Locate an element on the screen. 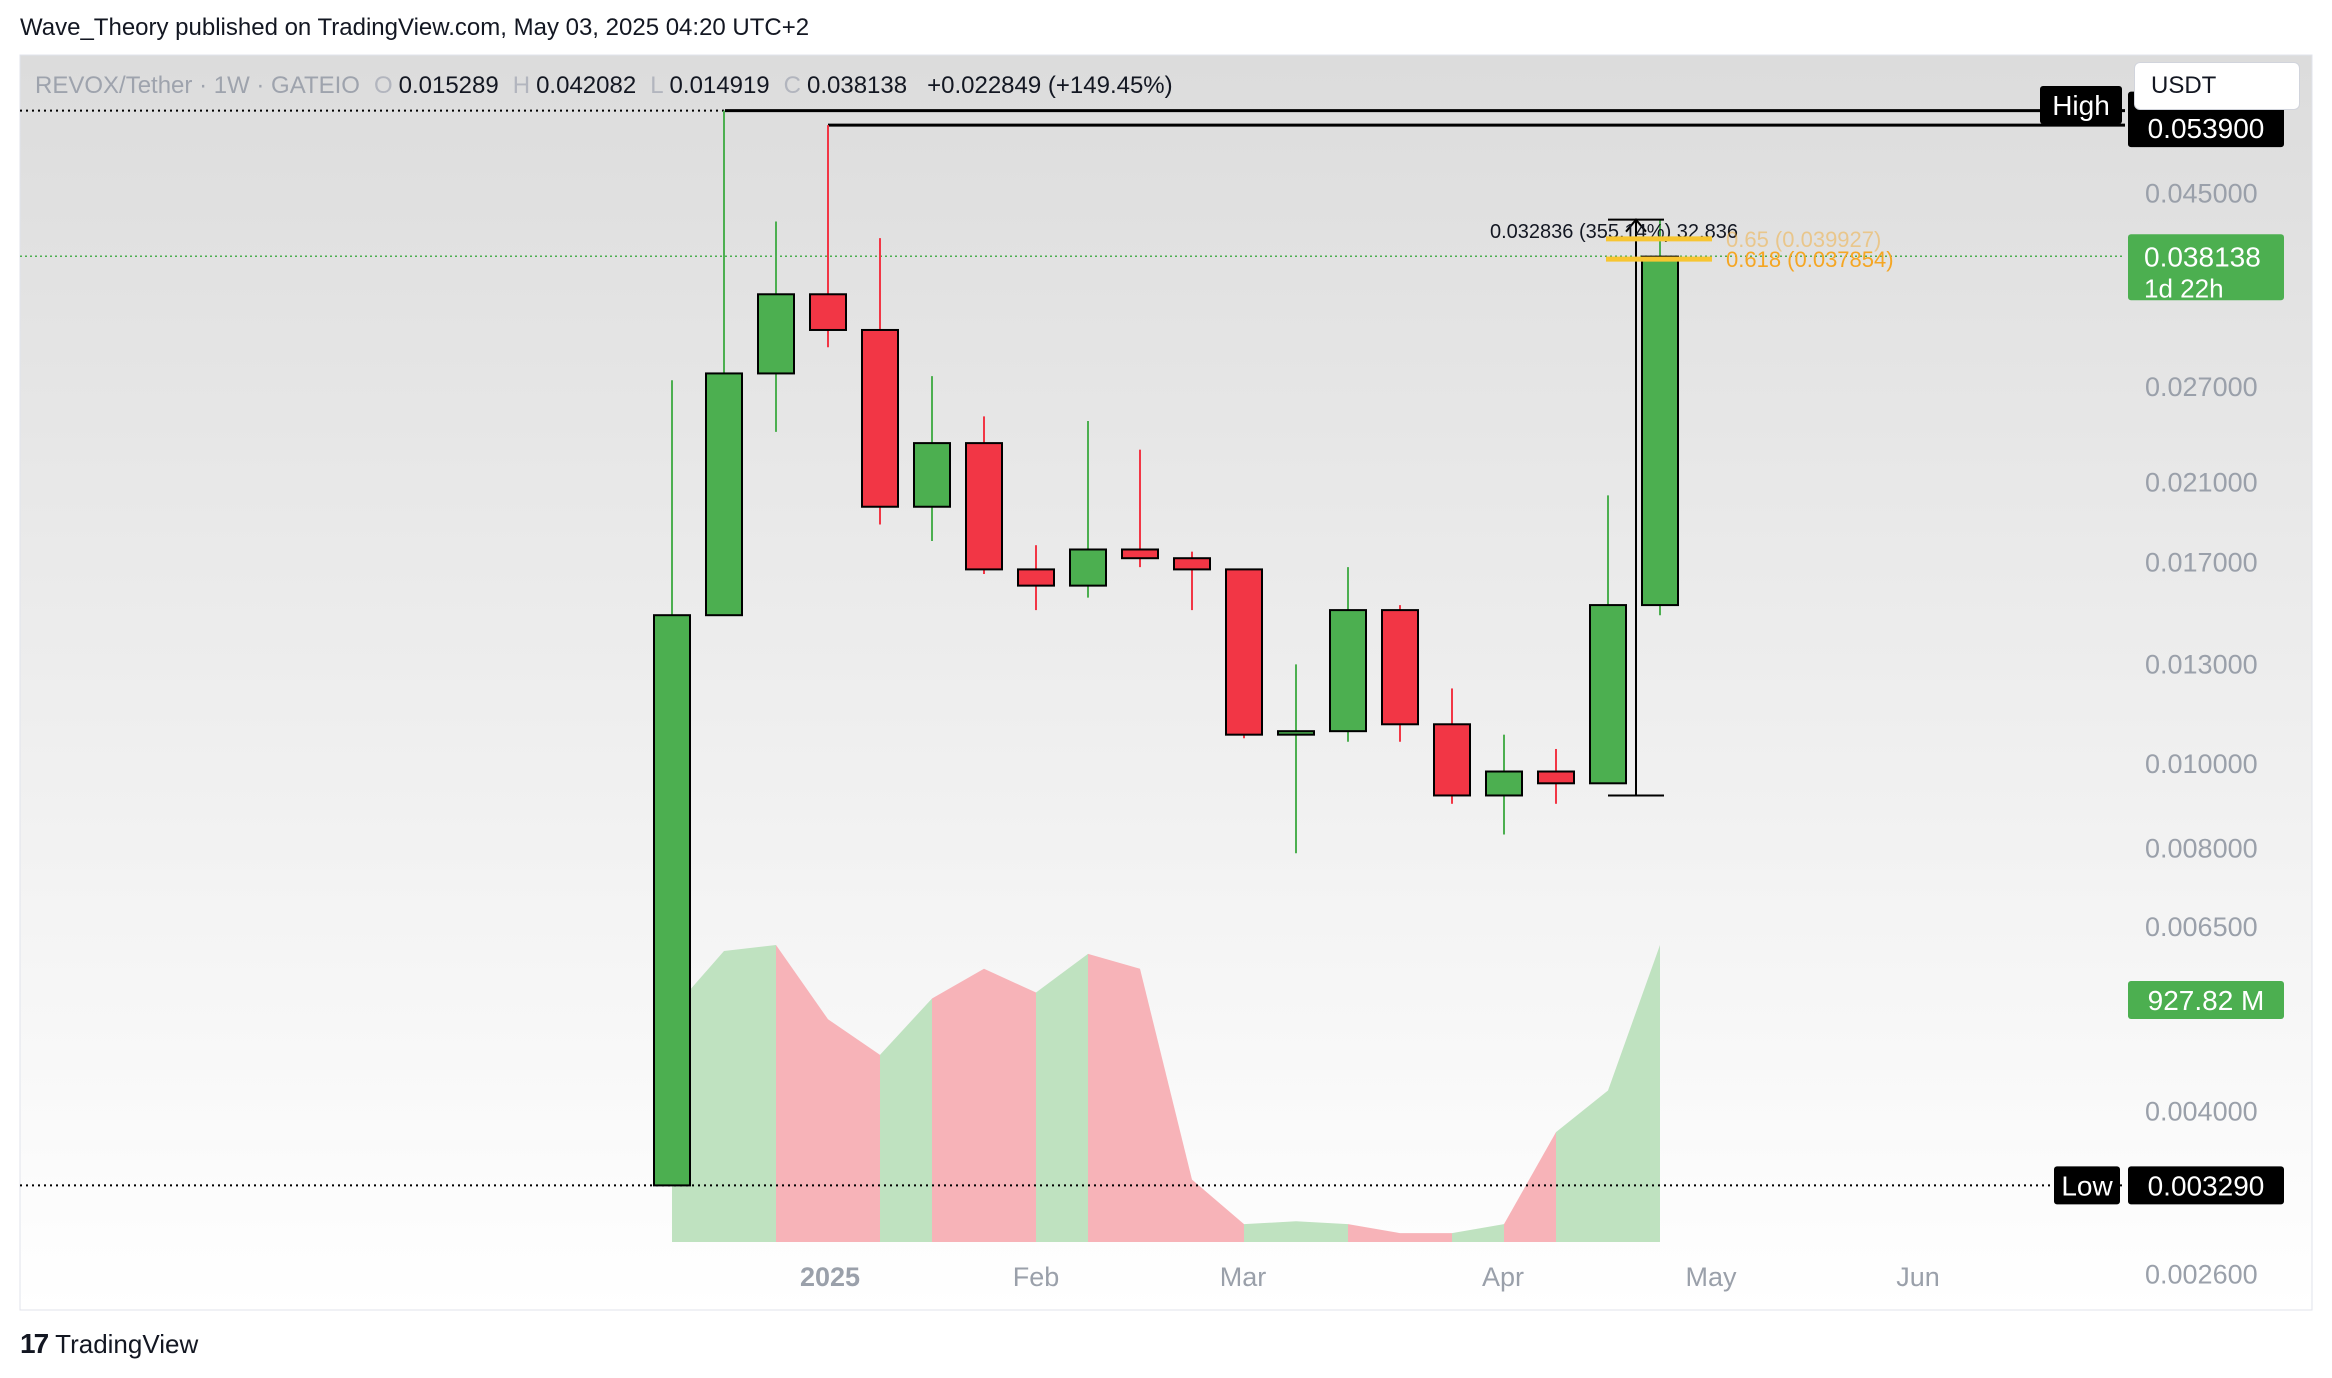 The width and height of the screenshot is (2332, 1378). high-tag-box is located at coordinates (2081, 105).